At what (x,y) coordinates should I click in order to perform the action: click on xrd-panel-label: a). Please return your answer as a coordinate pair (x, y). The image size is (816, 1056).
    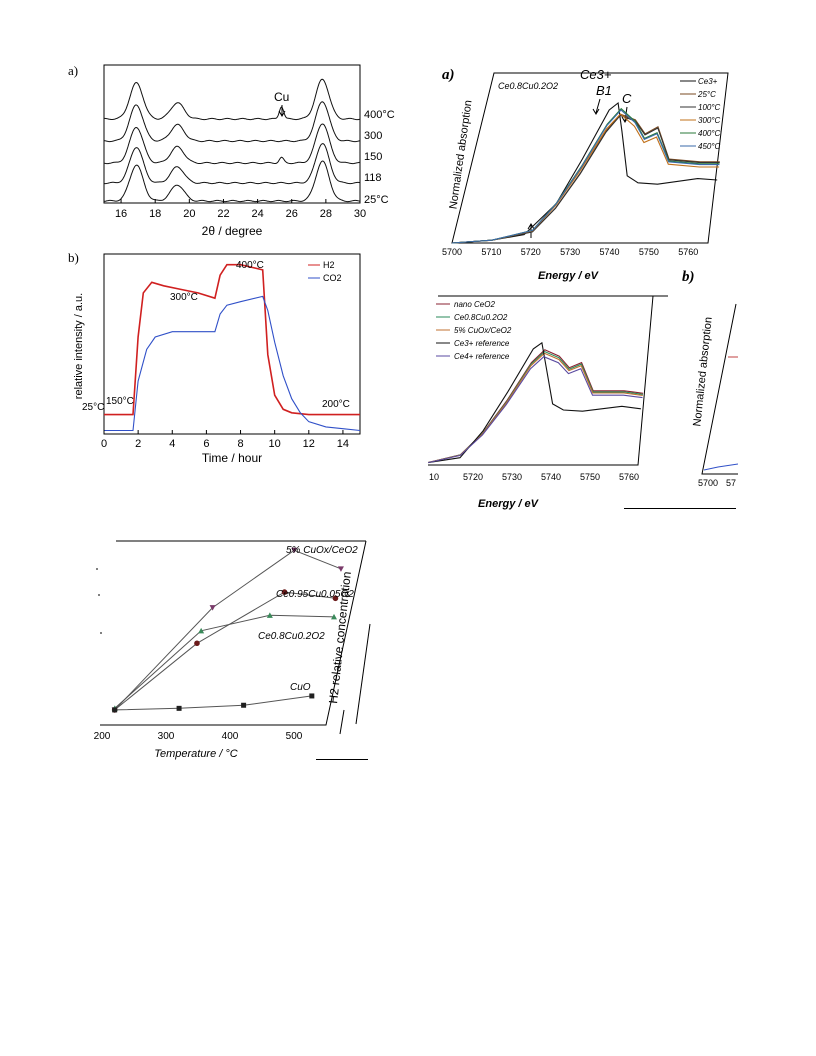
    Looking at the image, I should click on (73, 70).